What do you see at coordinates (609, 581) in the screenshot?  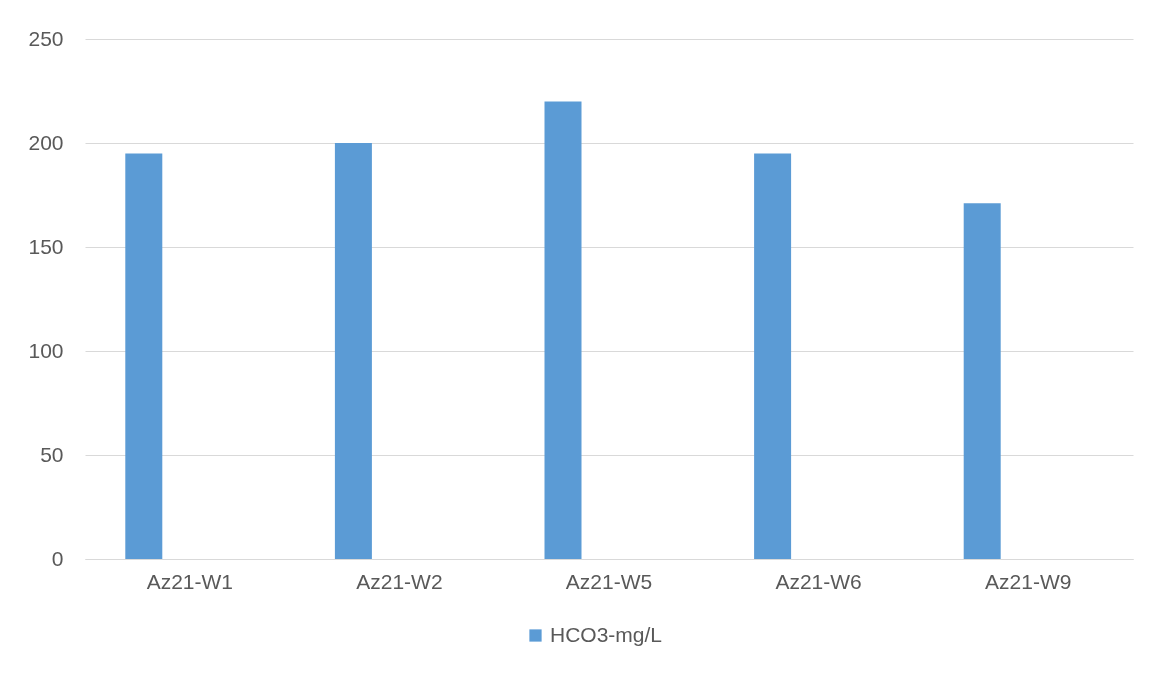 I see `x-tick-label: Az21-W5` at bounding box center [609, 581].